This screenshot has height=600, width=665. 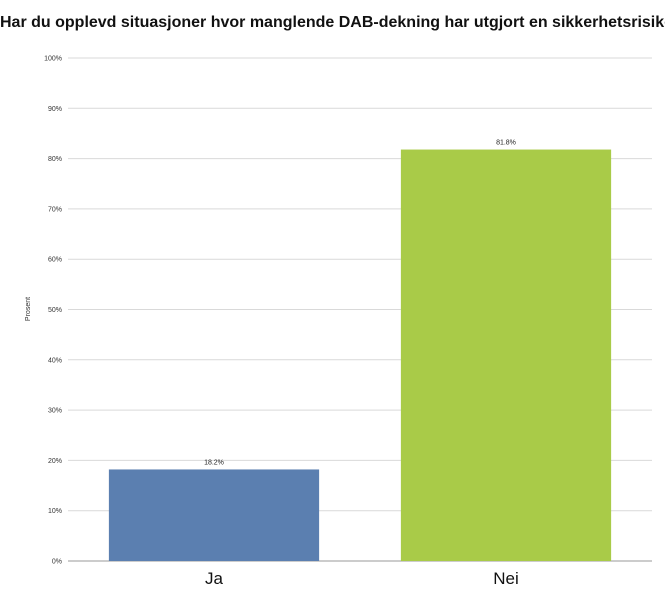 I want to click on y-tick-label: 60%, so click(x=55, y=260).